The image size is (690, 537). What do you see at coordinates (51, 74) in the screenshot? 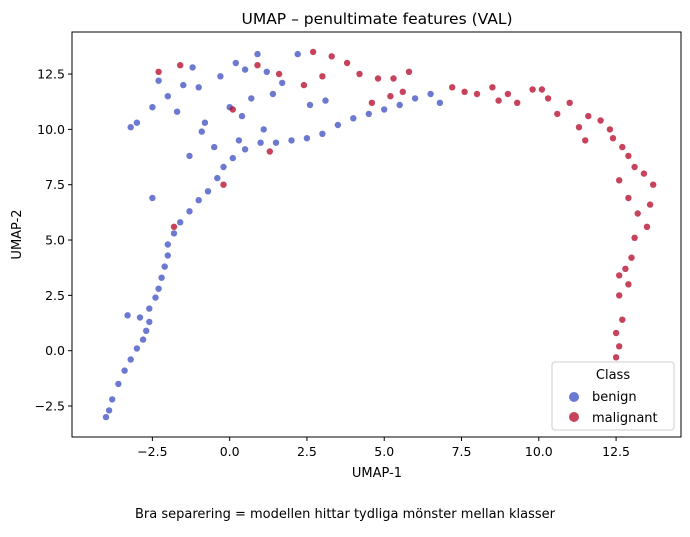
I see `y-tick-label: 12.5` at bounding box center [51, 74].